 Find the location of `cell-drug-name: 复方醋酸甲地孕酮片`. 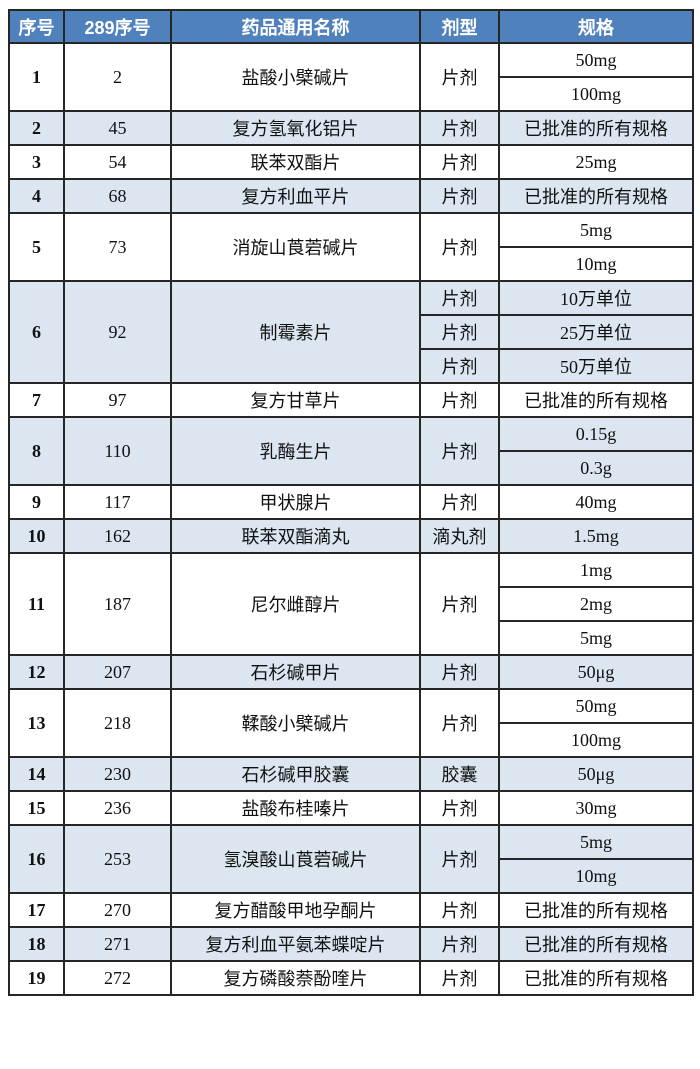

cell-drug-name: 复方醋酸甲地孕酮片 is located at coordinates (295, 910).